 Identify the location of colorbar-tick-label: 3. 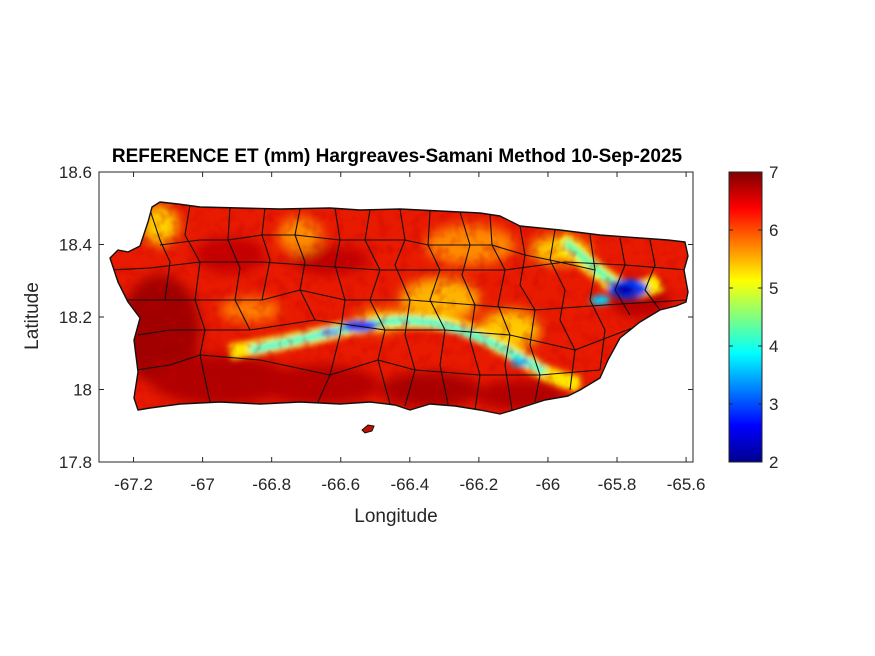
(773, 404).